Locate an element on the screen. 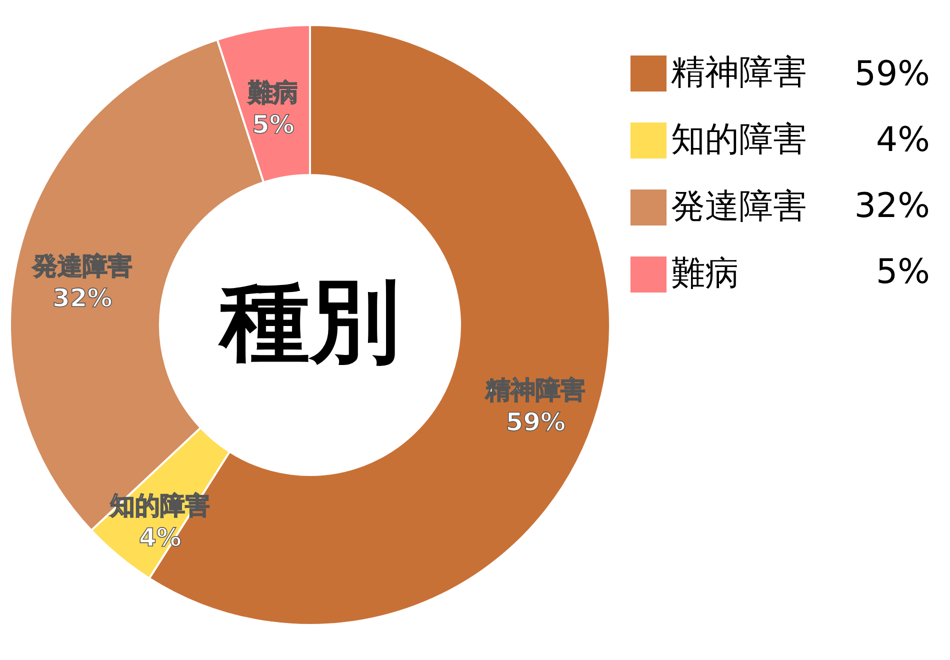 This screenshot has width=950, height=660. text: 4% is located at coordinates (903, 140).